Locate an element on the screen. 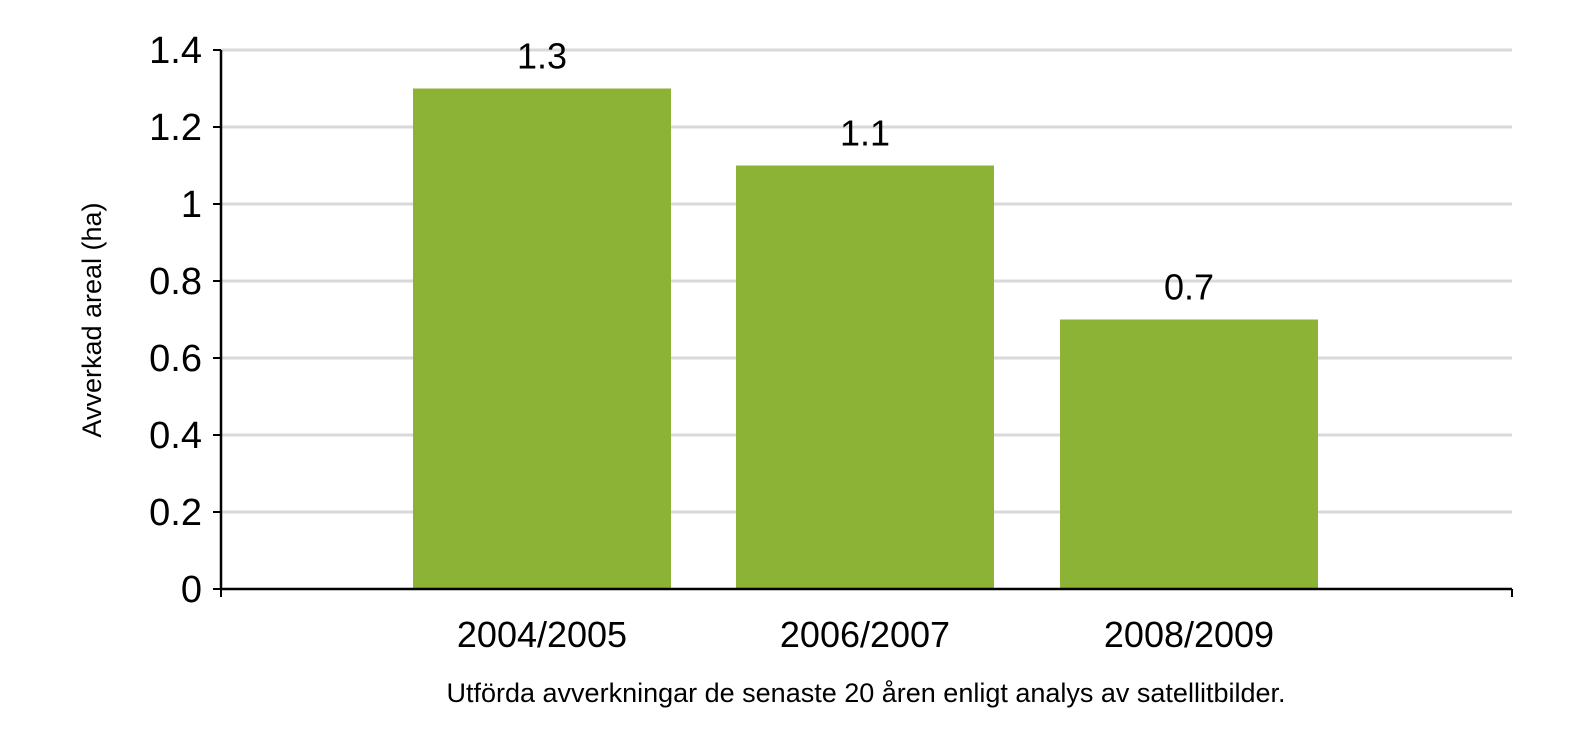  x-axis-categories: 2004/2005 2006/2007 2008/2009 is located at coordinates (865, 634).